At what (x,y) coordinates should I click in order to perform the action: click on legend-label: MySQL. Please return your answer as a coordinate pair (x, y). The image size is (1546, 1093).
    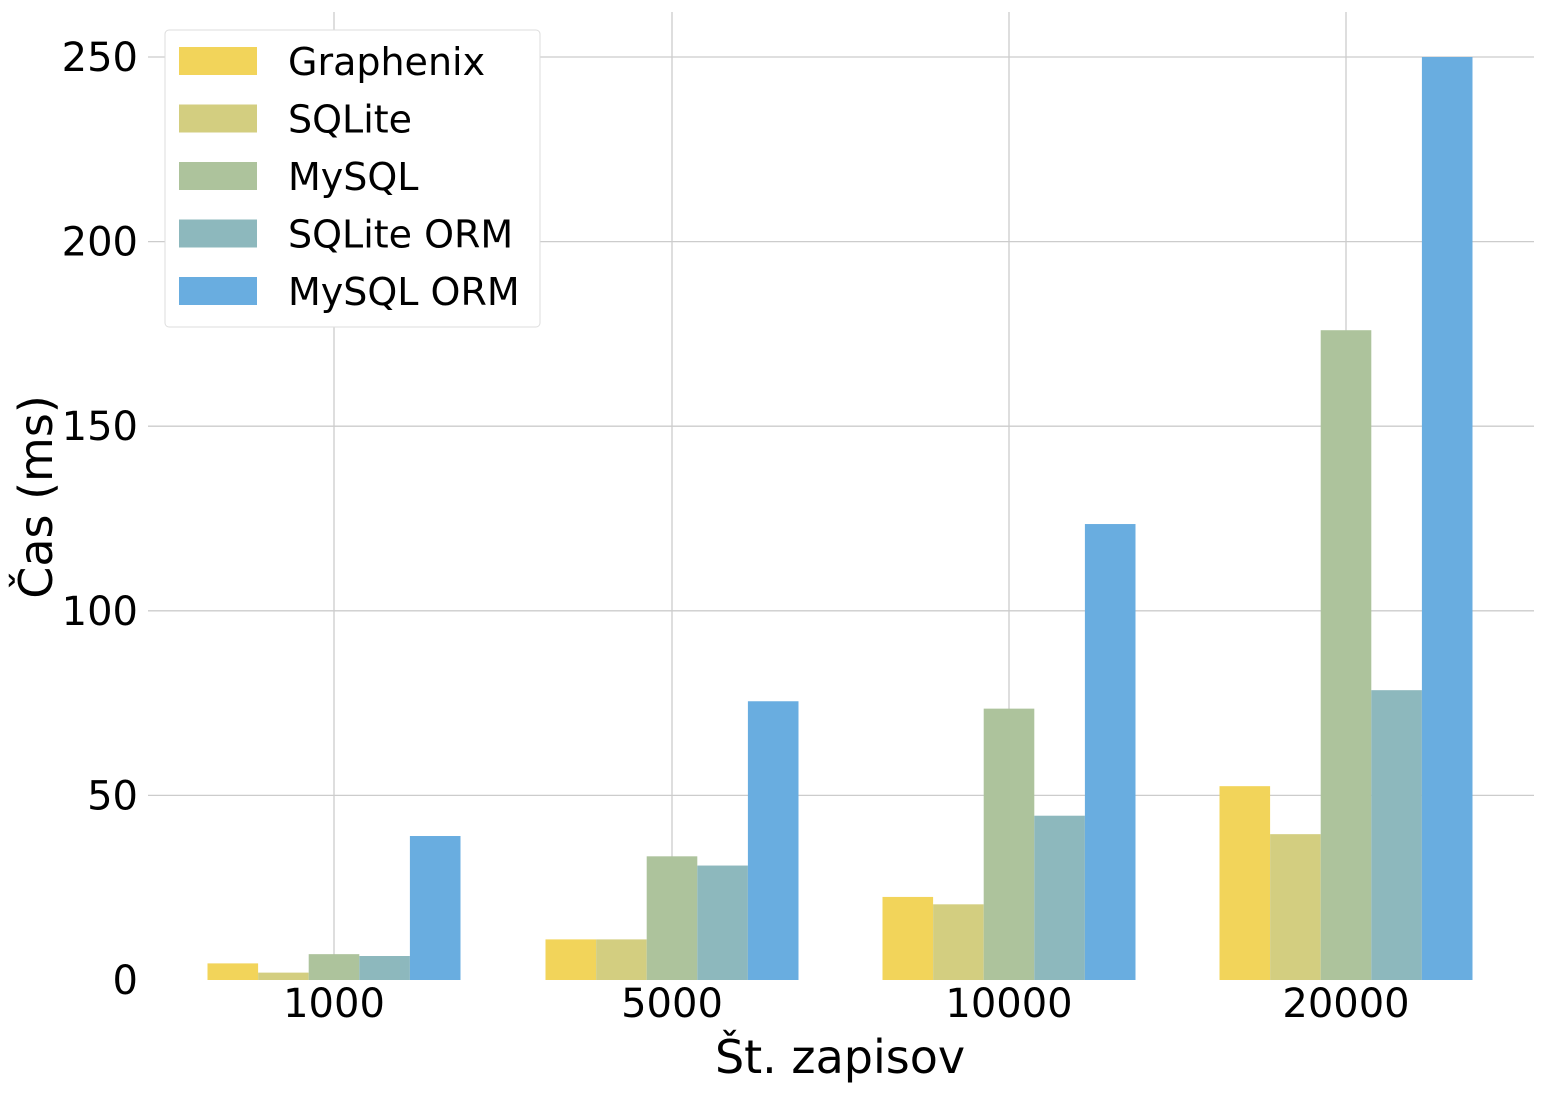
    Looking at the image, I should click on (353, 177).